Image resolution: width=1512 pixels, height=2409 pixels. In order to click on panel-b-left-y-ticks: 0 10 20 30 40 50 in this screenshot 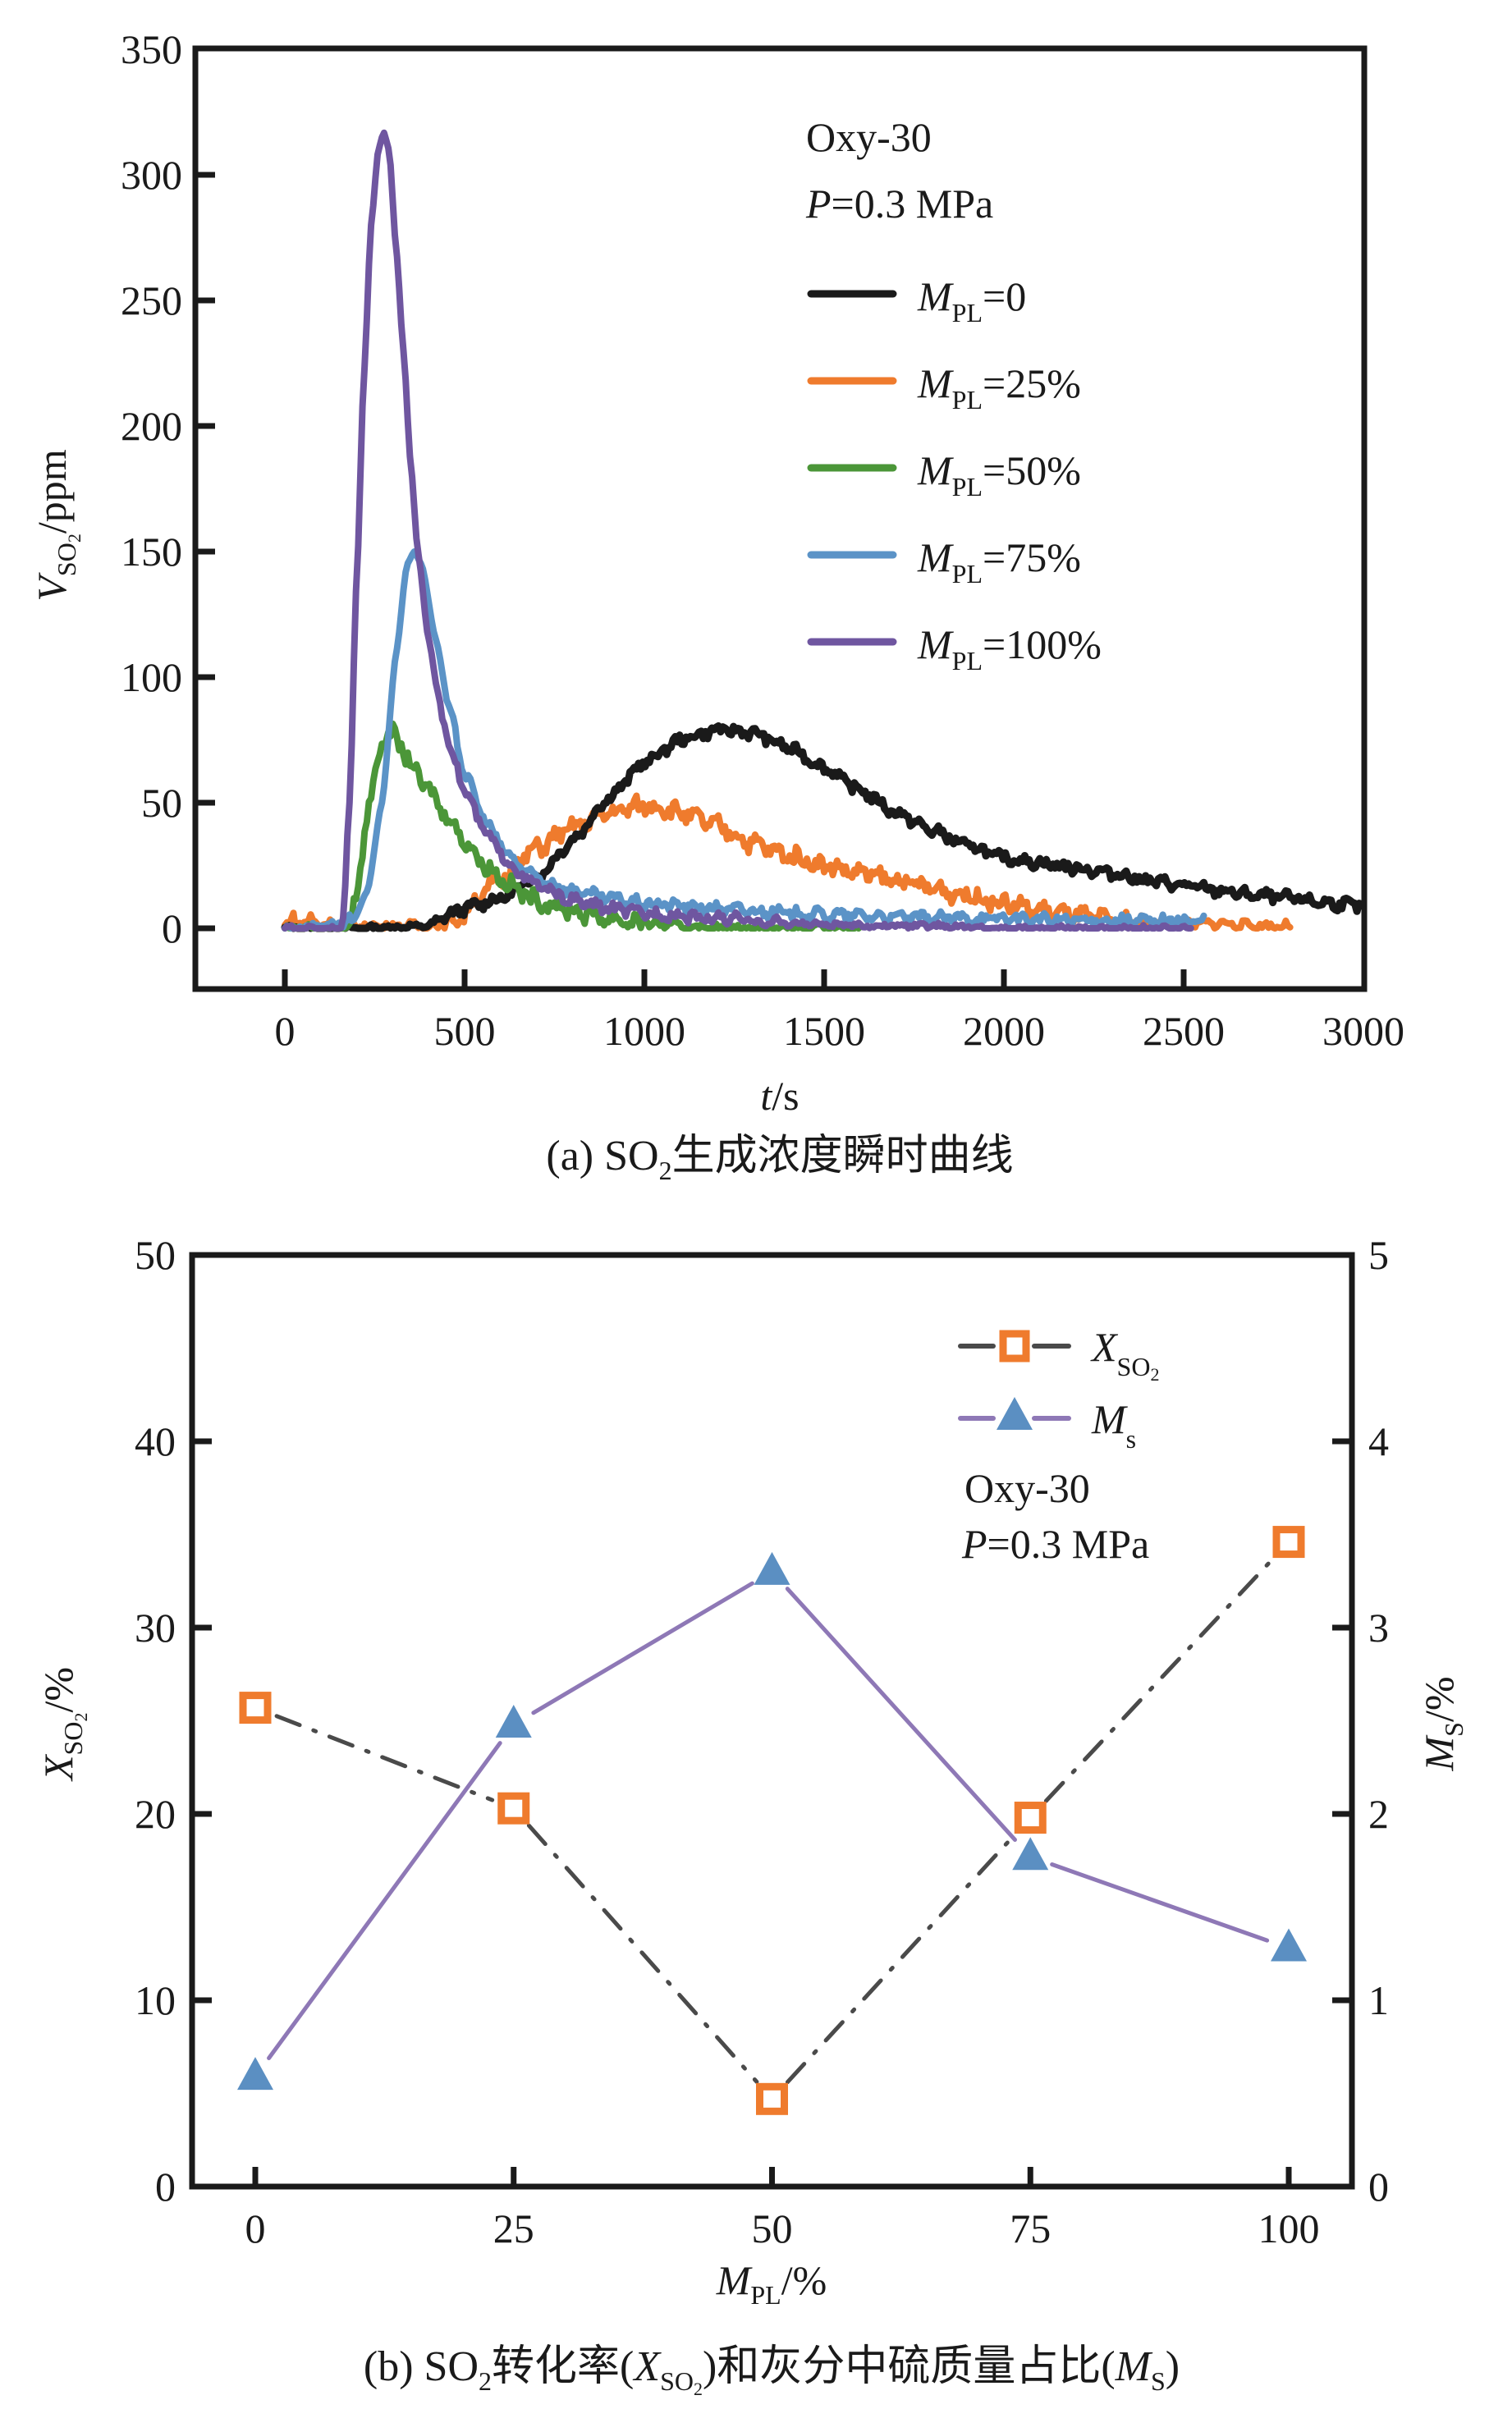, I will do `click(173, 1721)`.